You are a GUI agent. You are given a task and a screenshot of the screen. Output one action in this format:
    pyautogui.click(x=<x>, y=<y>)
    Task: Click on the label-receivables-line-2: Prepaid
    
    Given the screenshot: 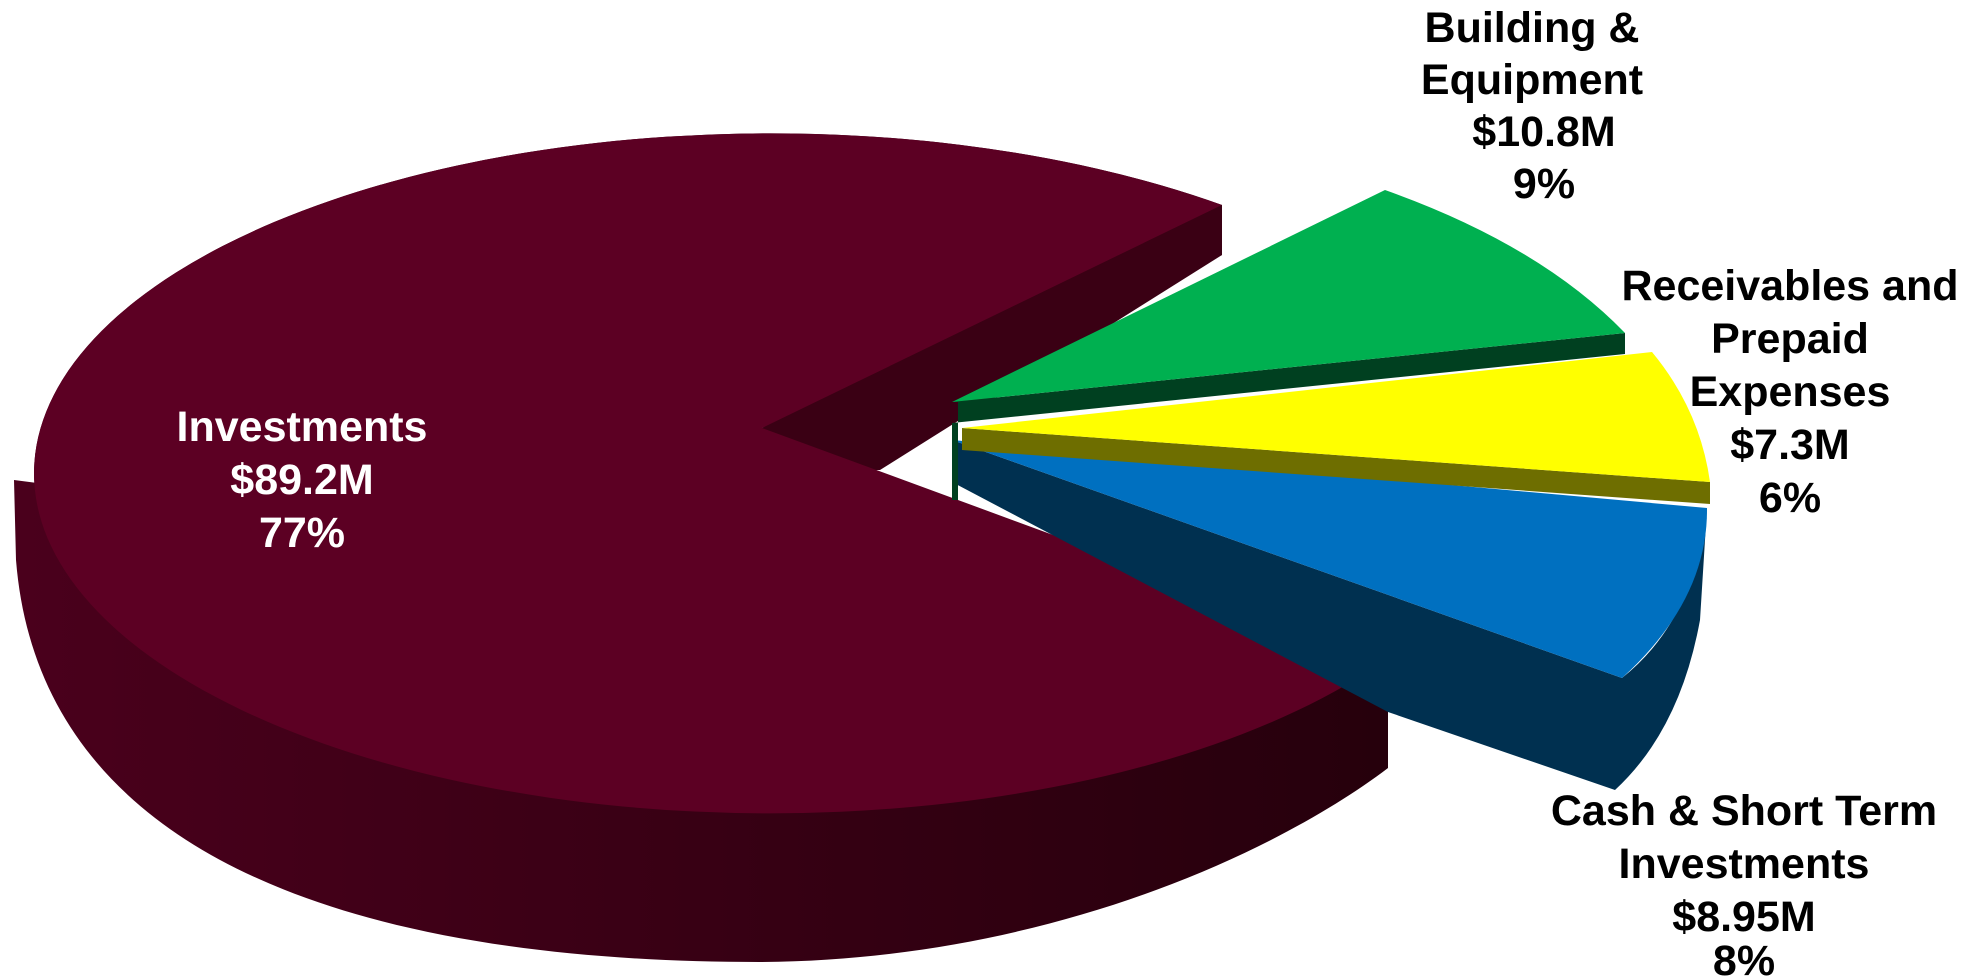 What is the action you would take?
    pyautogui.click(x=1790, y=339)
    